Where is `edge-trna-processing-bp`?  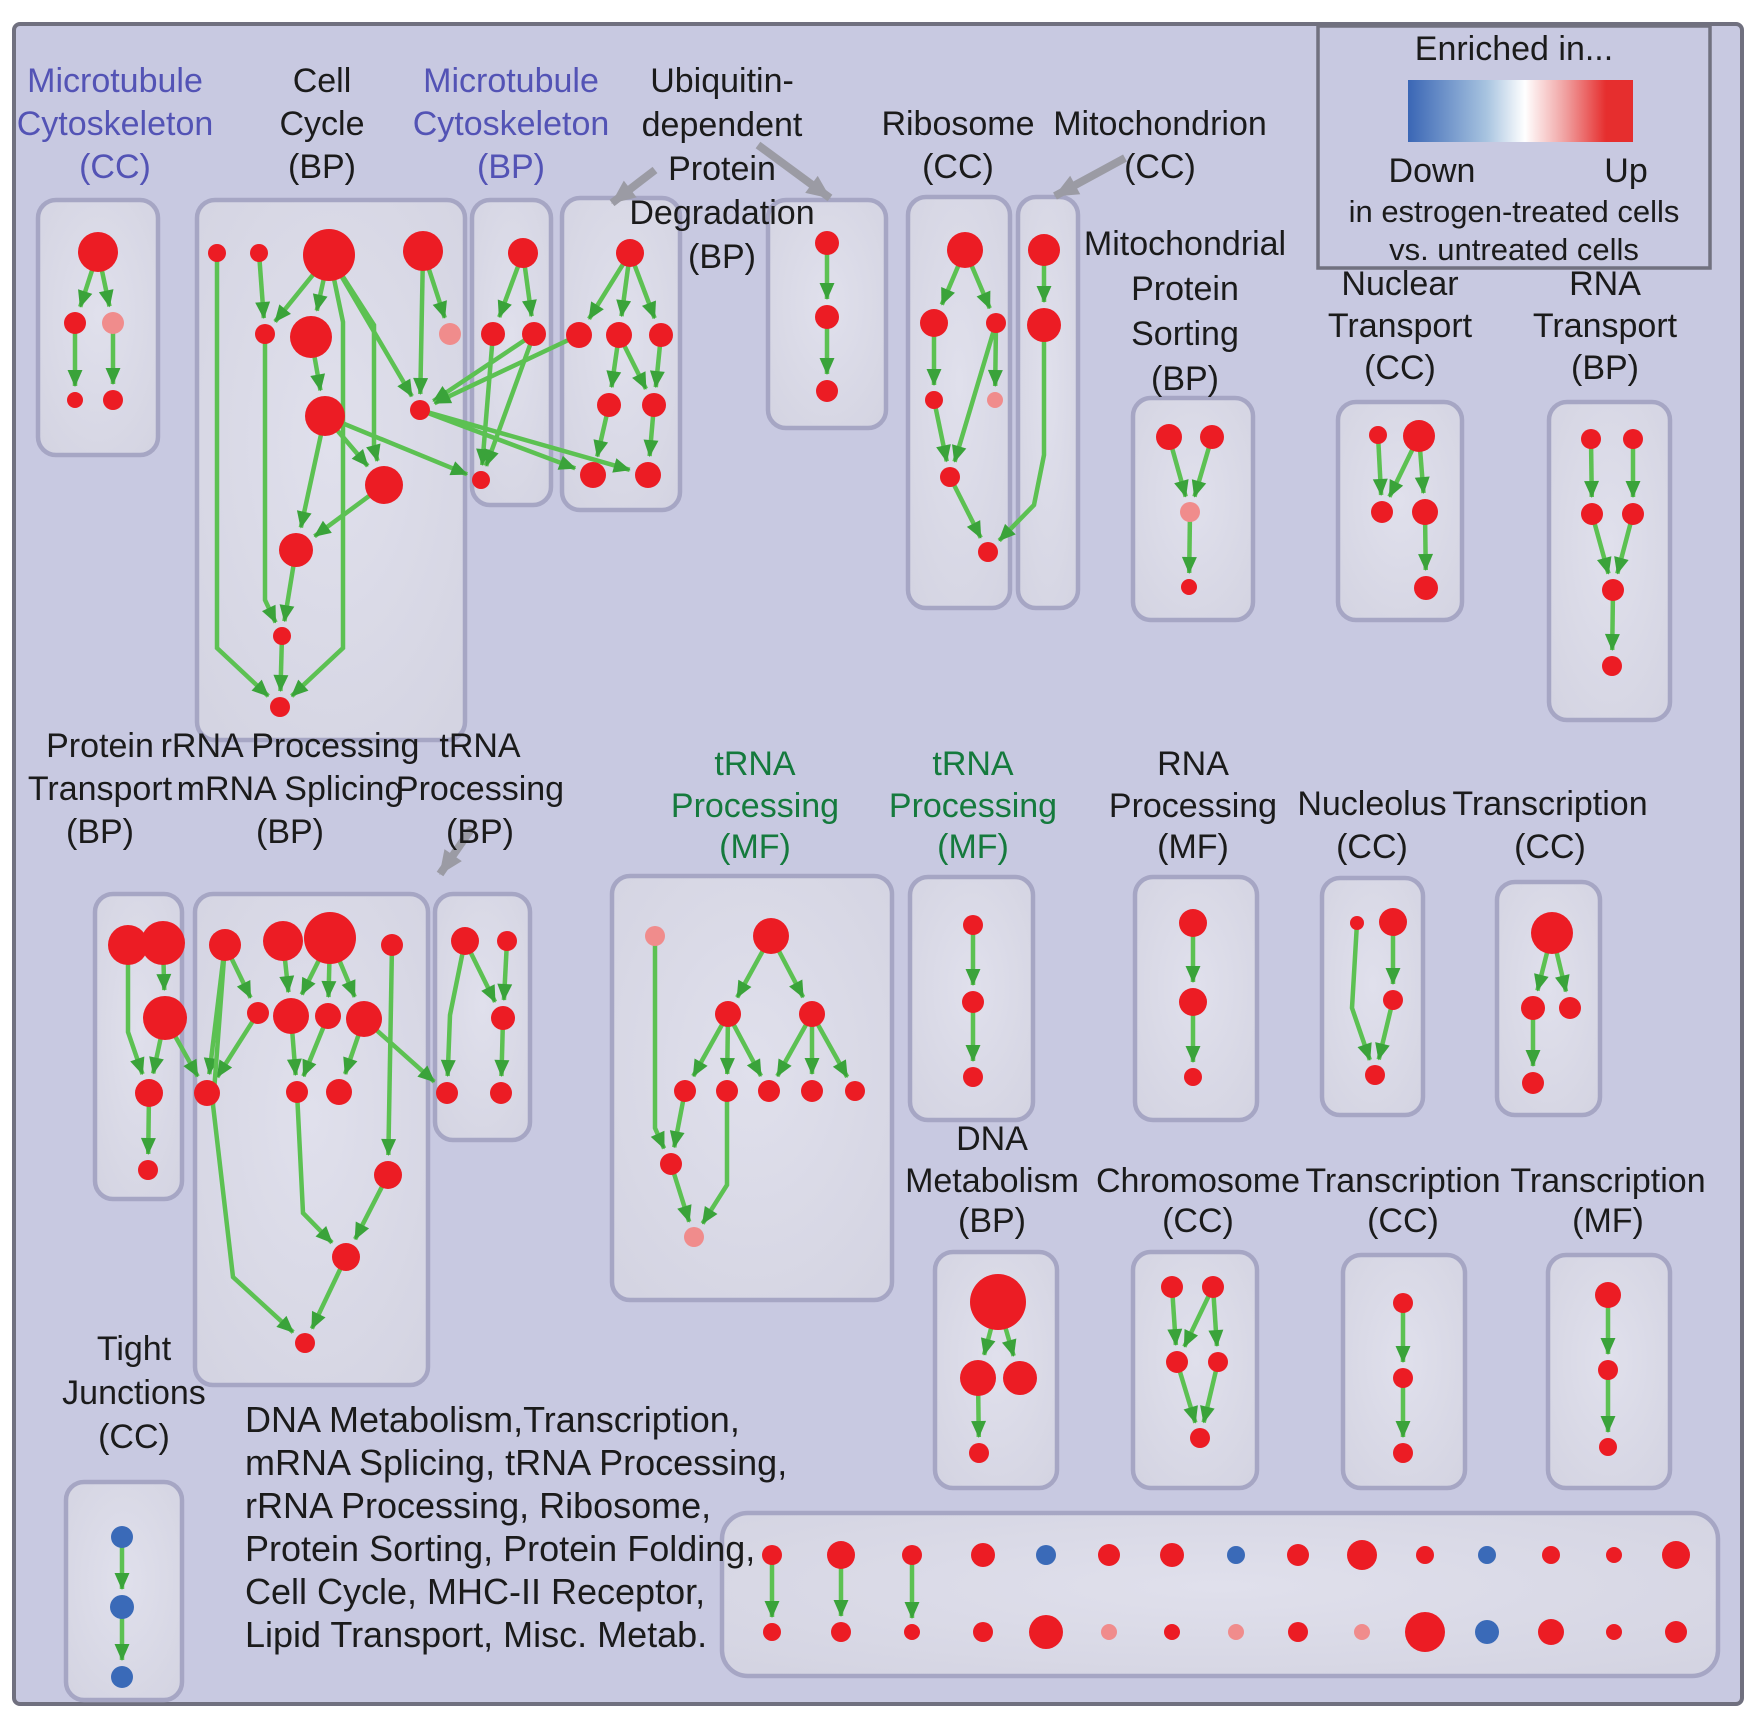
edge-trna-processing-bp is located at coordinates (454, 1009).